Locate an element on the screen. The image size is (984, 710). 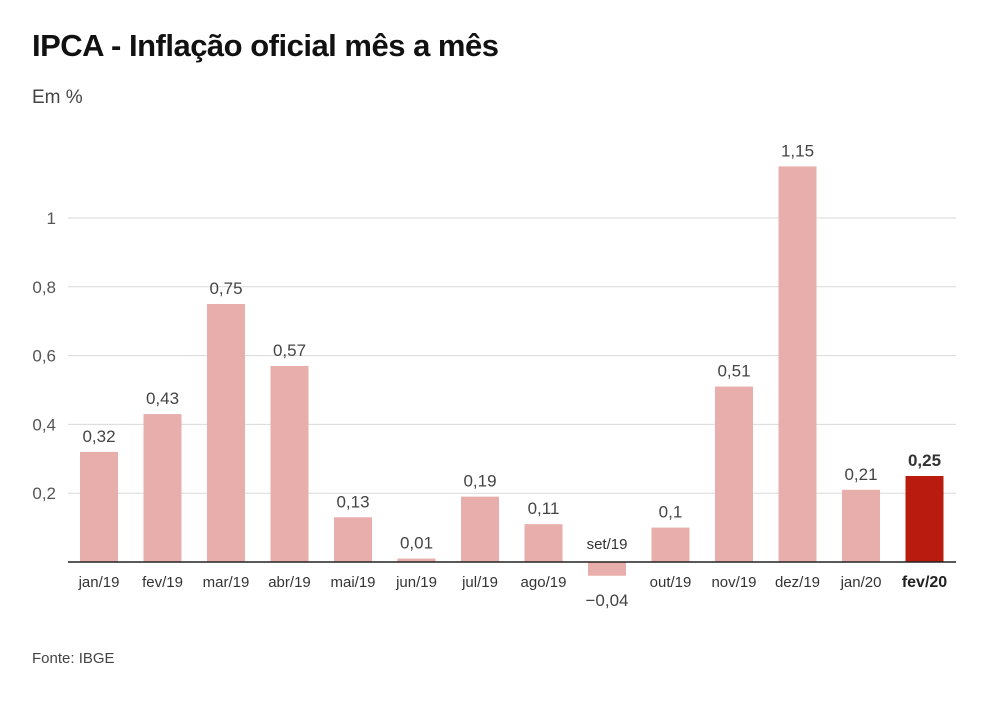
source-note: Fonte: IBGE is located at coordinates (73, 658).